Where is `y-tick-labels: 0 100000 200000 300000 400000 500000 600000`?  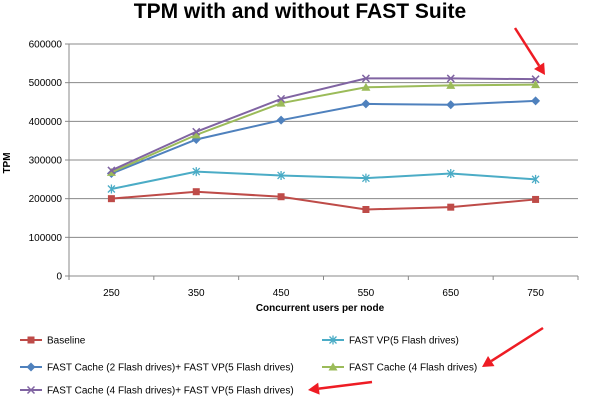
y-tick-labels: 0 100000 200000 300000 400000 500000 600000 is located at coordinates (46, 161).